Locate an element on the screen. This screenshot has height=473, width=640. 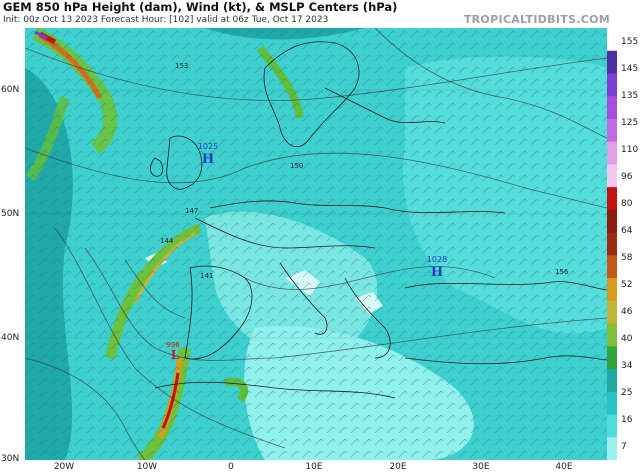
colorbar-tick-label: 7 is located at coordinates (624, 446).